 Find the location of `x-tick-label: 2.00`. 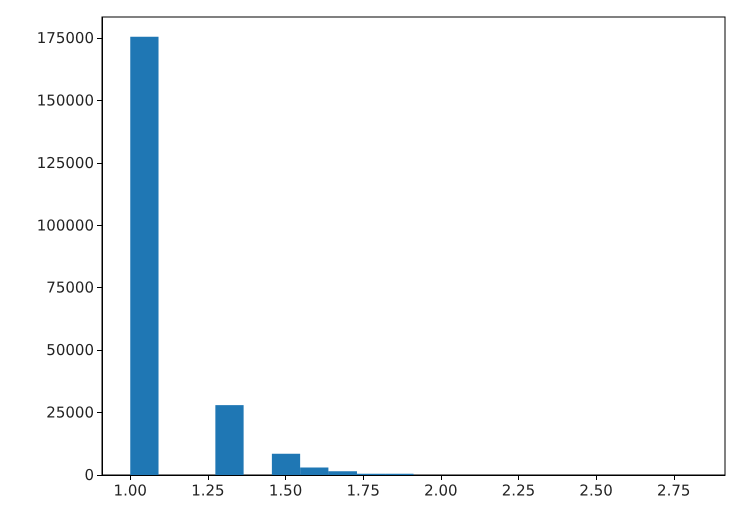

x-tick-label: 2.00 is located at coordinates (441, 491).